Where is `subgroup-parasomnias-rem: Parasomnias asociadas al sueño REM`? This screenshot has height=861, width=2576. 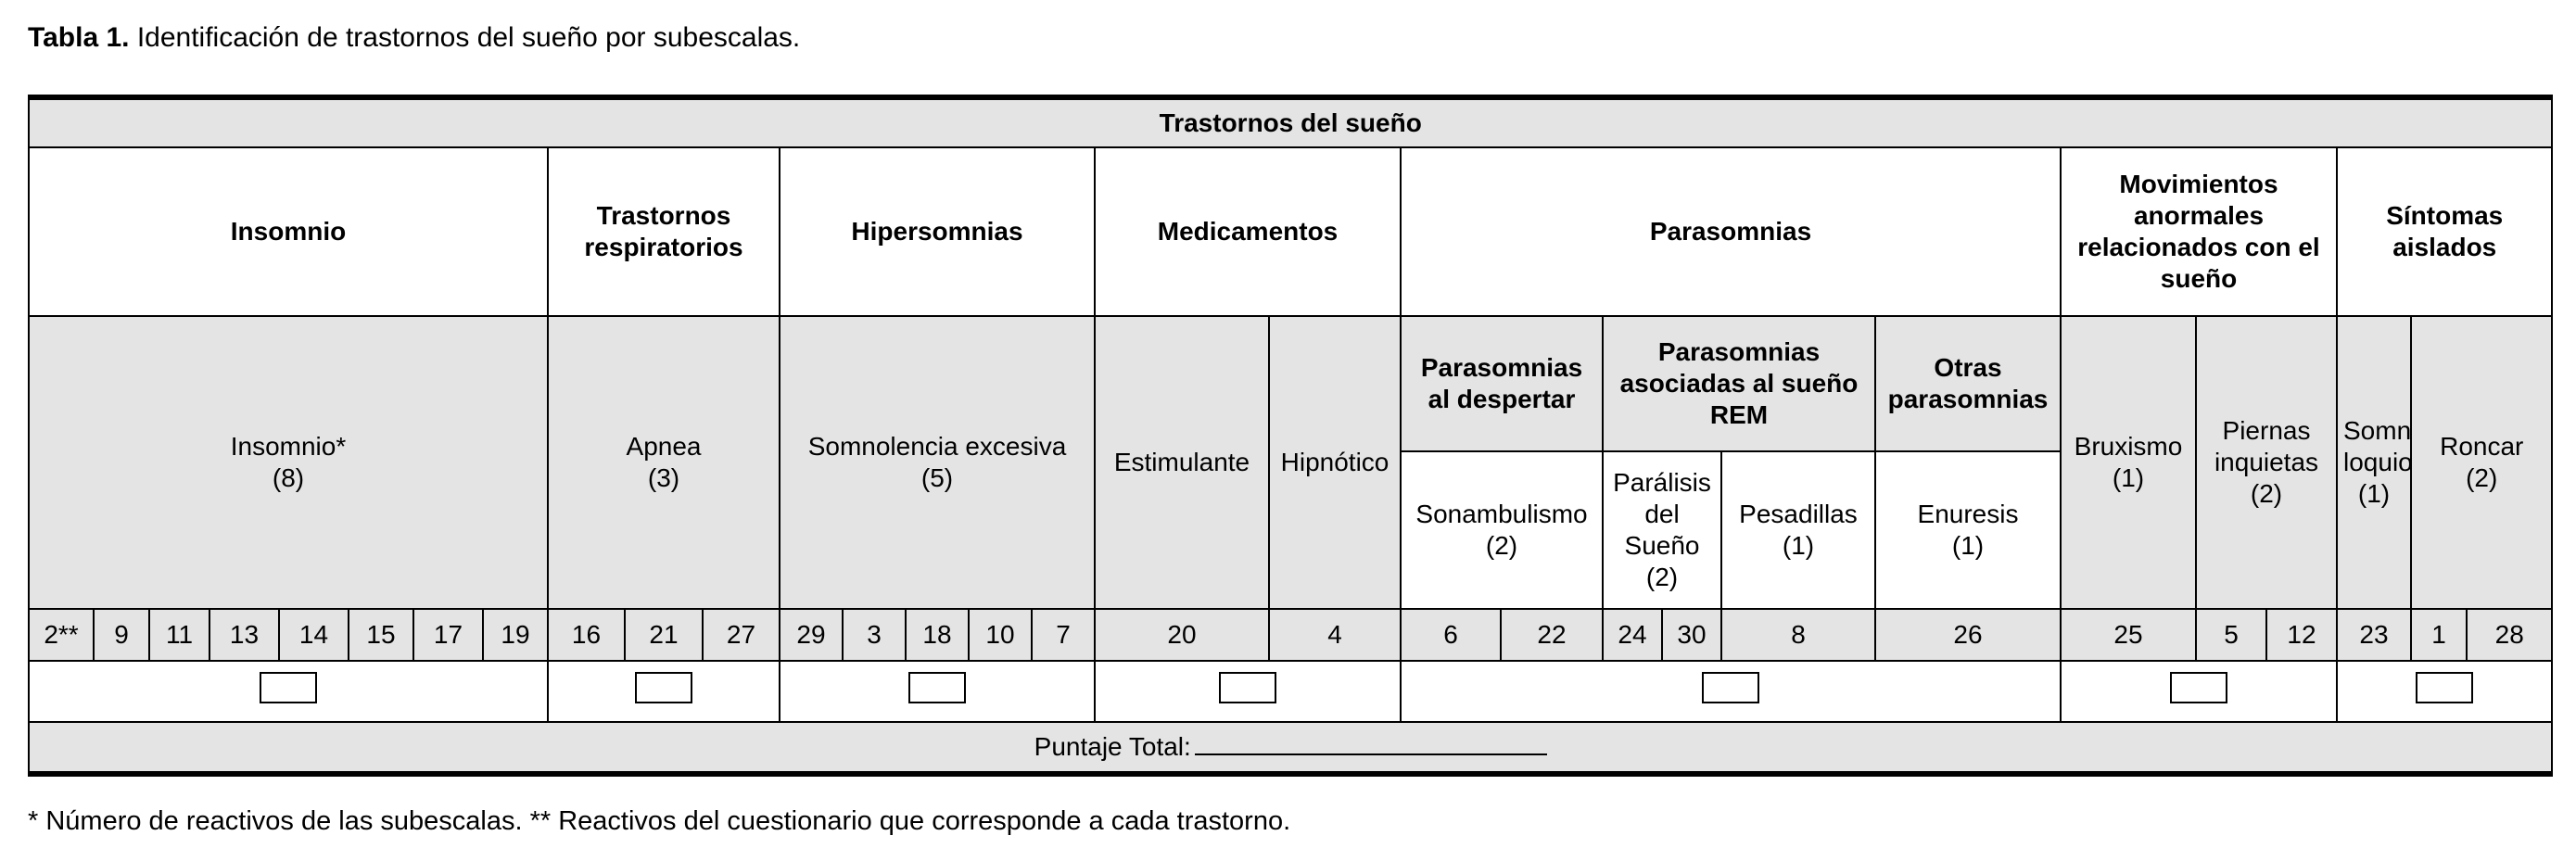 subgroup-parasomnias-rem: Parasomnias asociadas al sueño REM is located at coordinates (1739, 383).